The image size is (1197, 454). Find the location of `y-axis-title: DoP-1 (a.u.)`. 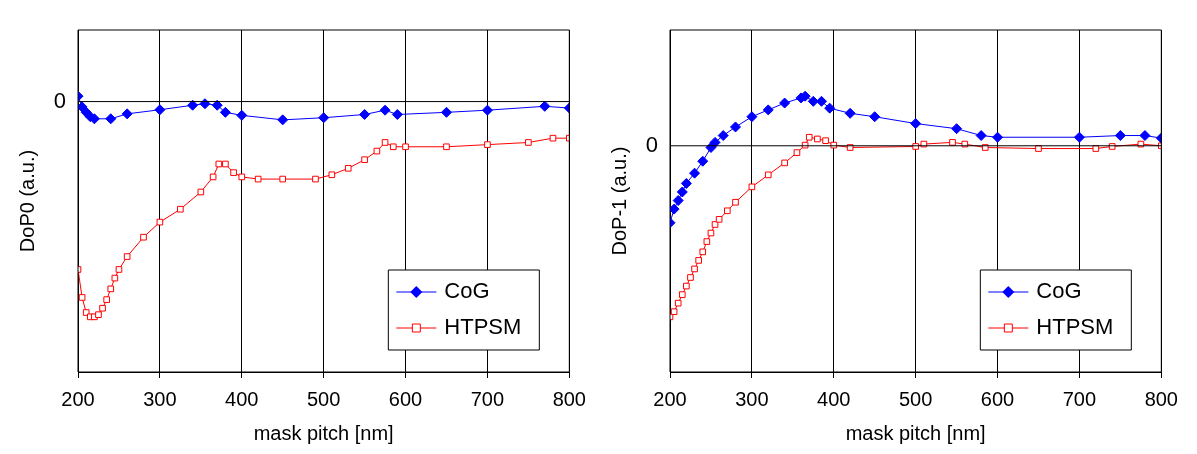

y-axis-title: DoP-1 (a.u.) is located at coordinates (618, 201).